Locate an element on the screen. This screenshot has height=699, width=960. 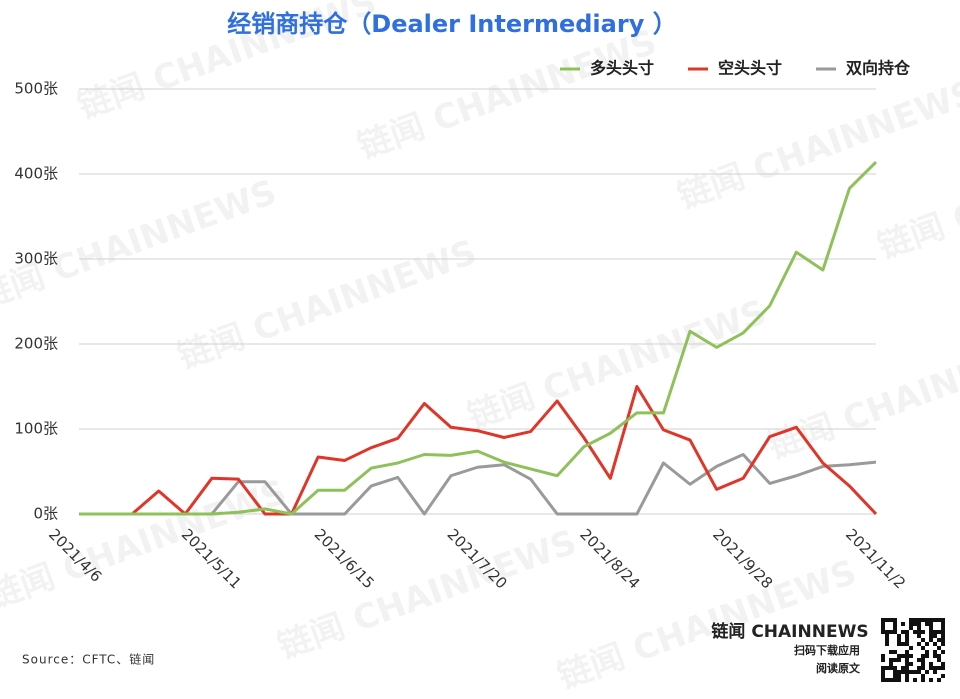
brand-line: 阅读原文 is located at coordinates (838, 668).